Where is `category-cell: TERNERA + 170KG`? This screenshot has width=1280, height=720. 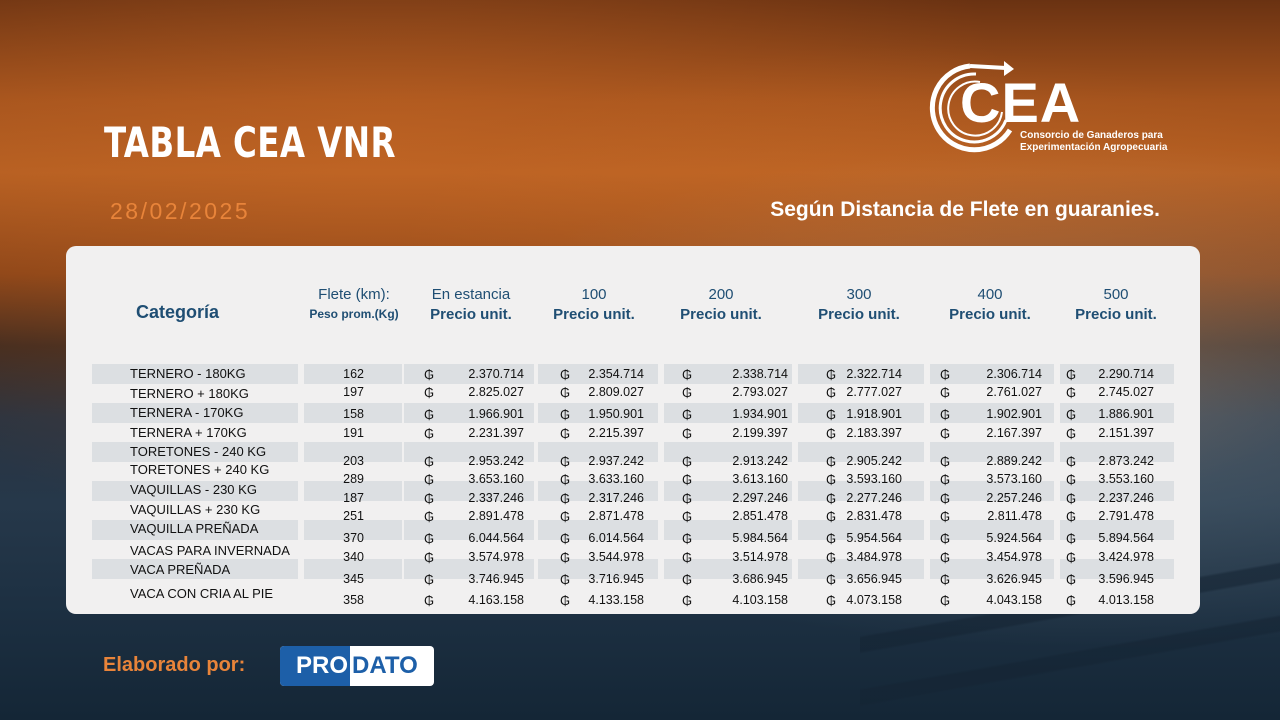 category-cell: TERNERA + 170KG is located at coordinates (188, 432).